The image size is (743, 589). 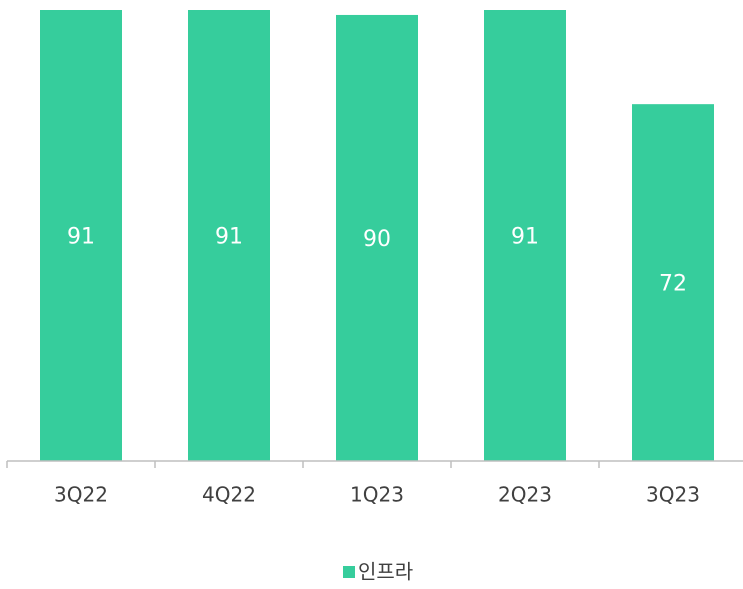 What do you see at coordinates (385, 572) in the screenshot?
I see `legend-label: 인프라` at bounding box center [385, 572].